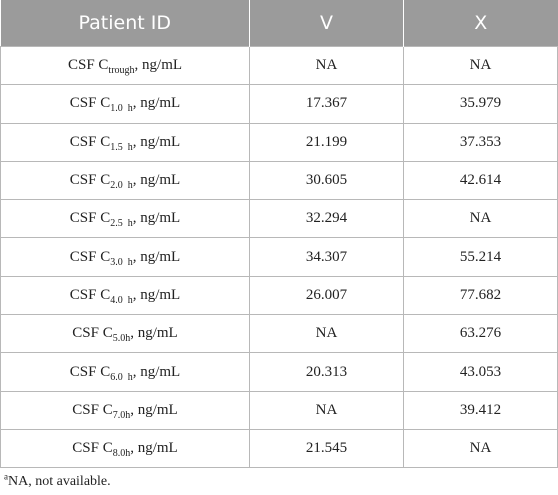 Image resolution: width=558 pixels, height=495 pixels. What do you see at coordinates (480, 372) in the screenshot?
I see `cell-patient-x: 43.053` at bounding box center [480, 372].